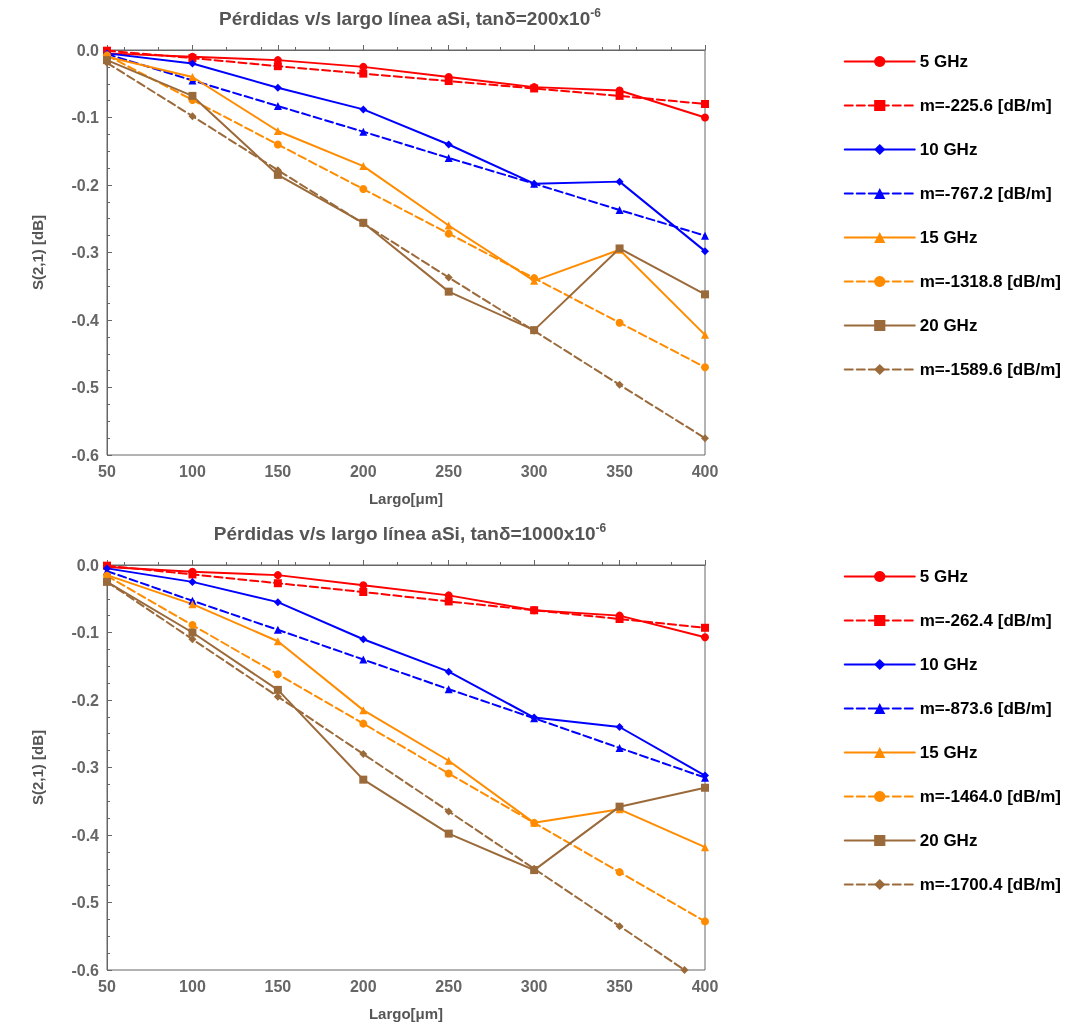 The image size is (1076, 1031). Describe the element at coordinates (985, 620) in the screenshot. I see `legend-label: m=-262.4 [dB/m]` at that location.